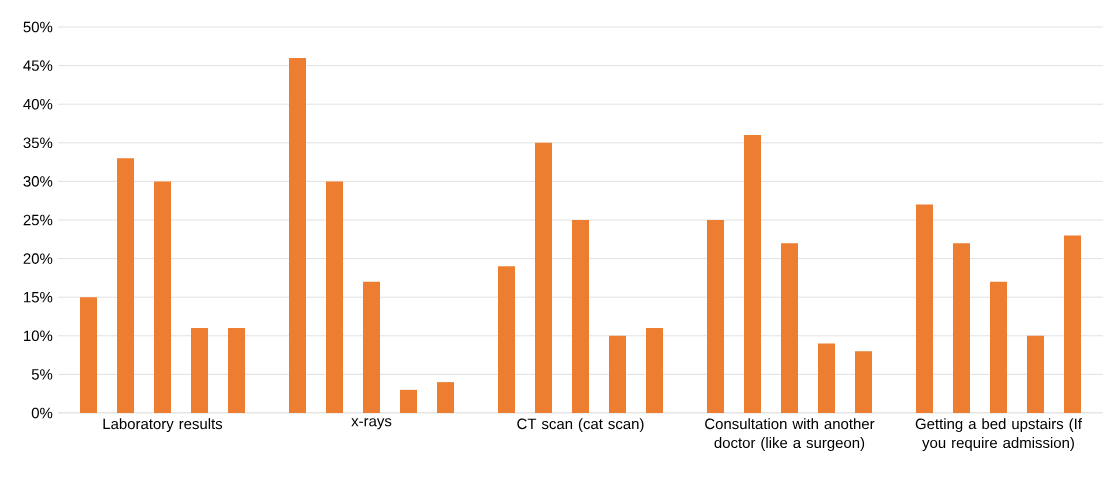  Describe the element at coordinates (38, 336) in the screenshot. I see `y-tick-label: 10%` at that location.